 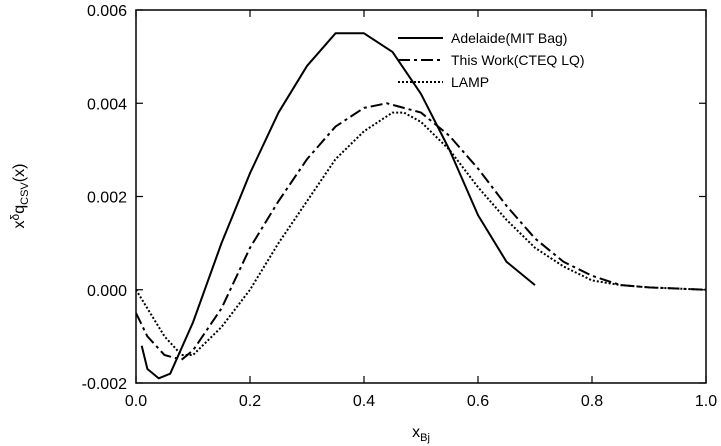 I want to click on x-tick-label: 0.0, so click(x=136, y=401).